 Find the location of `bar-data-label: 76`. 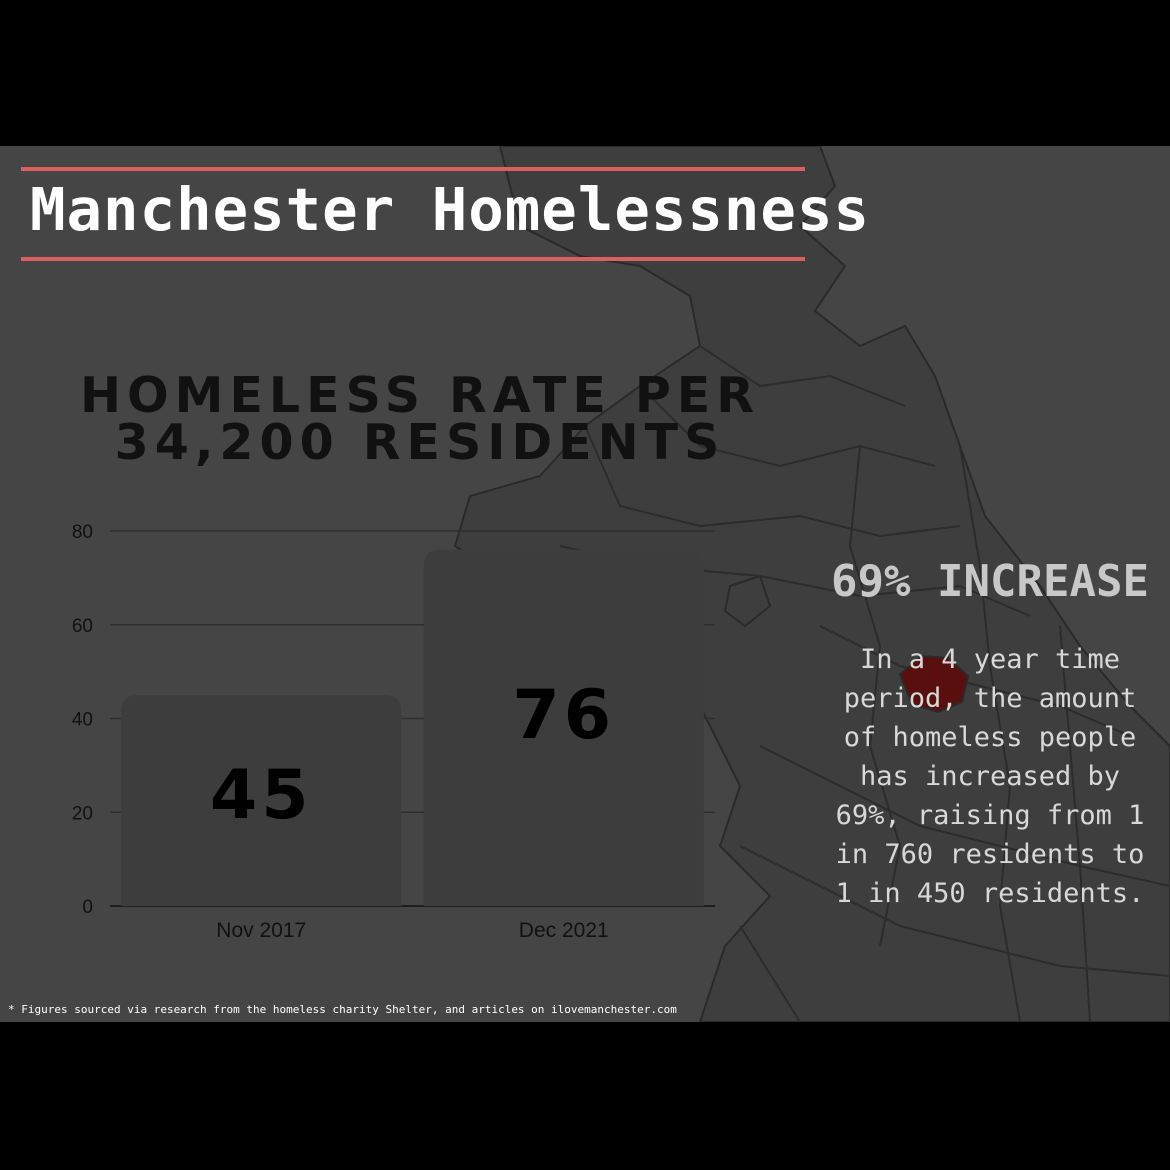

bar-data-label: 76 is located at coordinates (563, 715).